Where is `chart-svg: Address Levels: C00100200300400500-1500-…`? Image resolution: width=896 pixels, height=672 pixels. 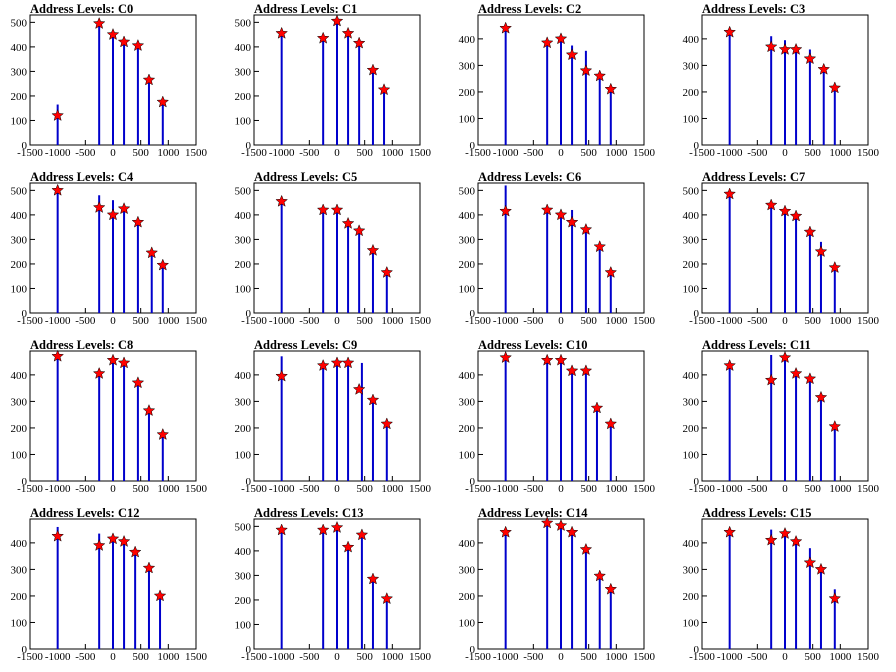 chart-svg: Address Levels: C00100200300400500-1500-… is located at coordinates (109, 80).